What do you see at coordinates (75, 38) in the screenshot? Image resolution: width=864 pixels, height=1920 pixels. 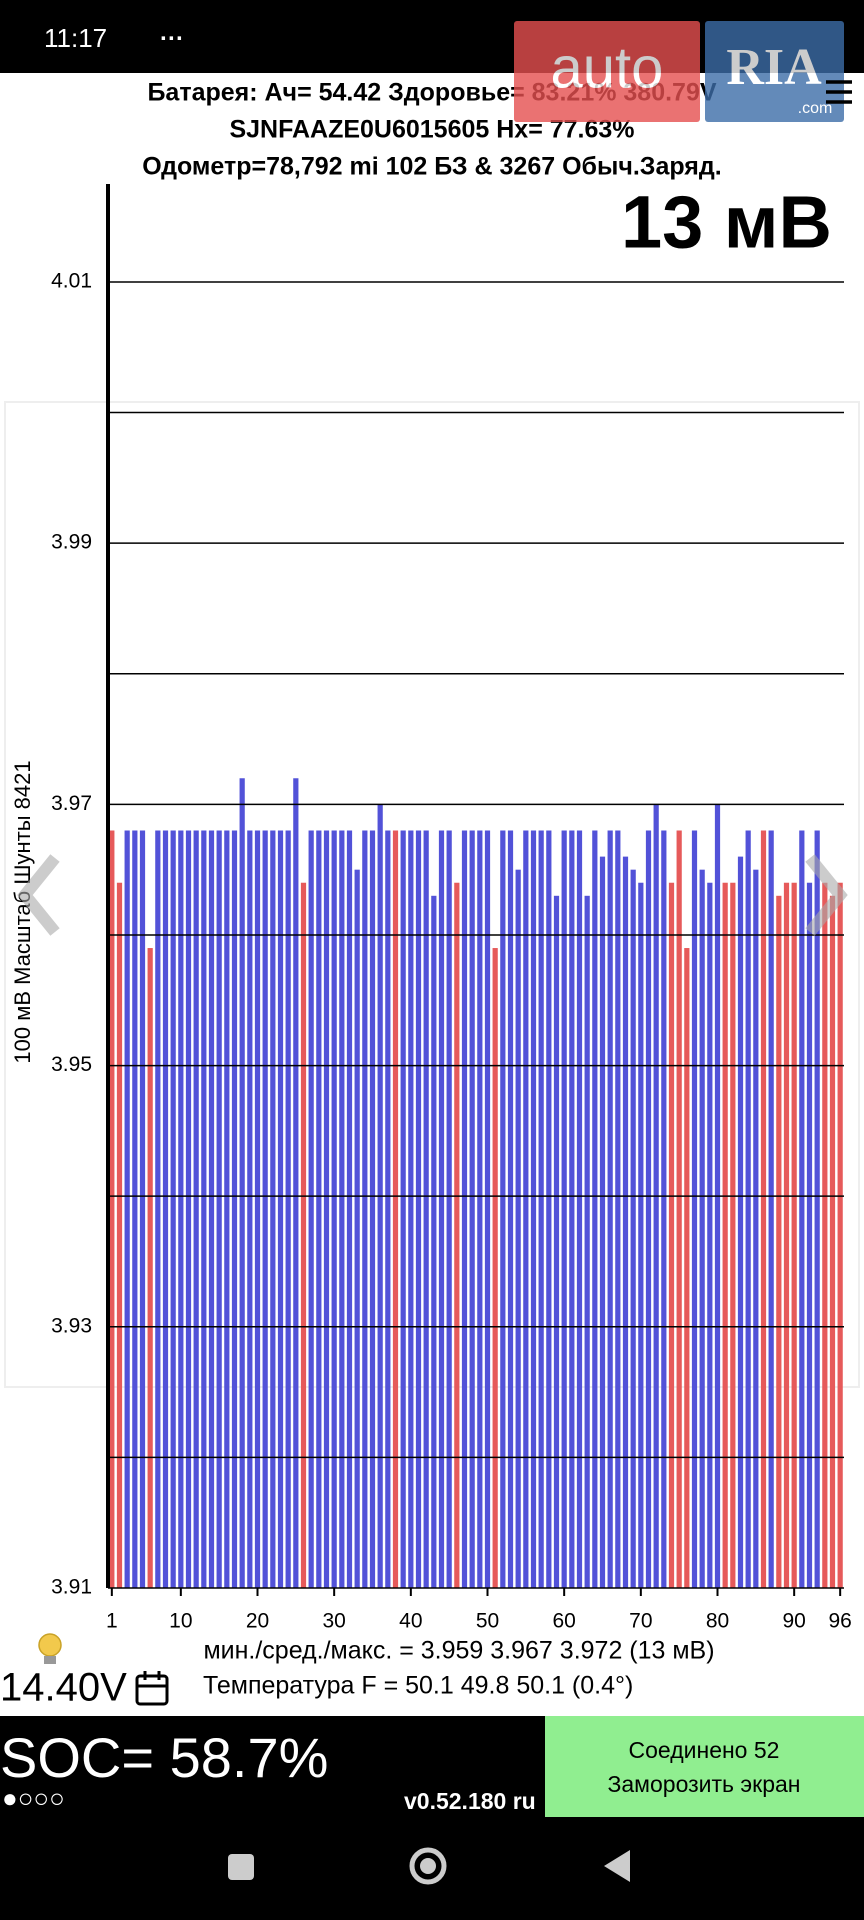 I see `clock: 11:17` at bounding box center [75, 38].